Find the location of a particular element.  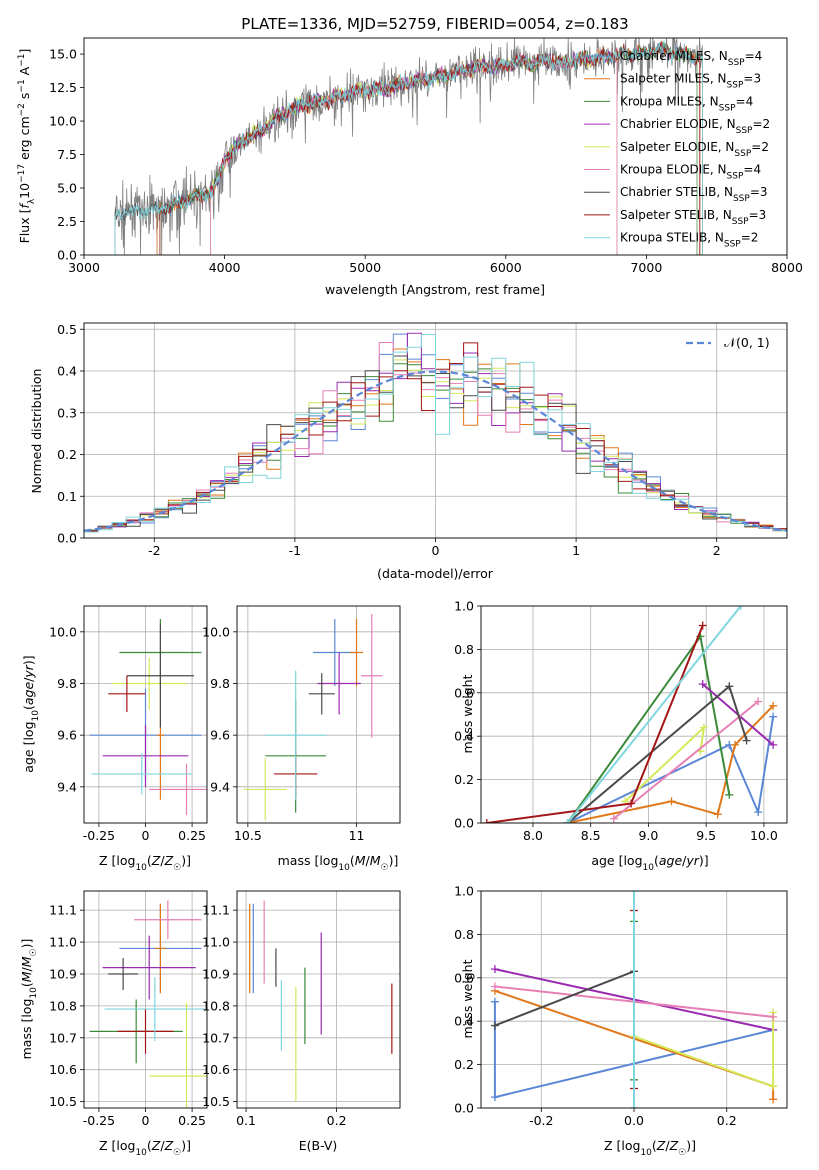

mass-ebv-ytick-label: 10.5 is located at coordinates (216, 1101).